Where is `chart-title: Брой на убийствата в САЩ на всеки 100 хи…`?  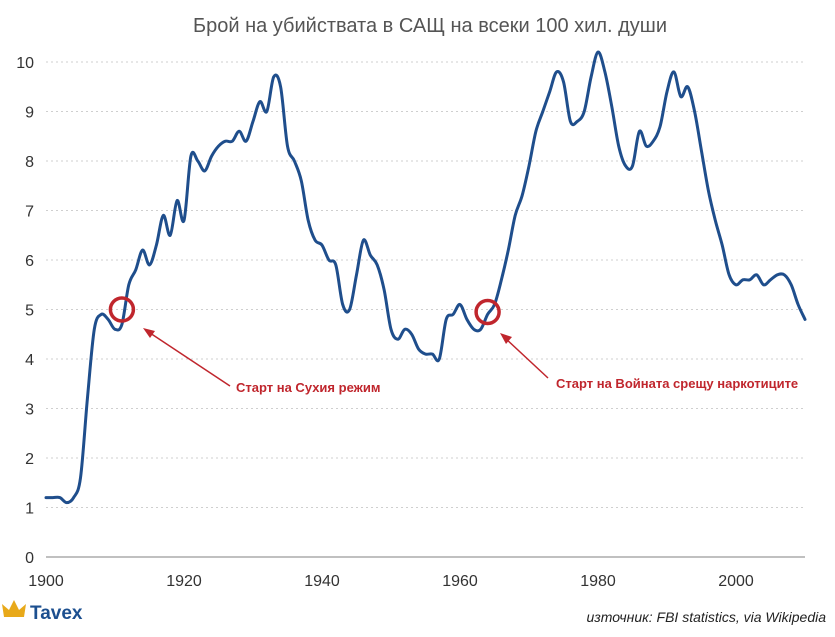 chart-title: Брой на убийствата в САЩ на всеки 100 хи… is located at coordinates (430, 26).